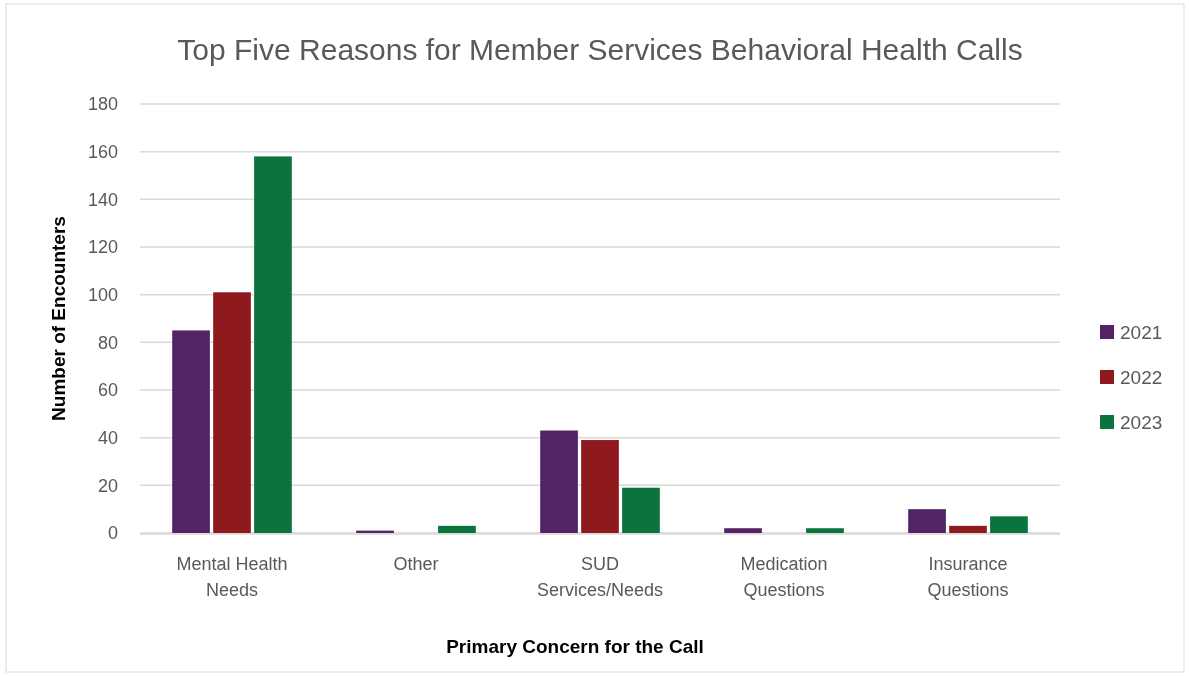 Image resolution: width=1189 pixels, height=676 pixels. I want to click on y-tick-label: 20, so click(107, 485).